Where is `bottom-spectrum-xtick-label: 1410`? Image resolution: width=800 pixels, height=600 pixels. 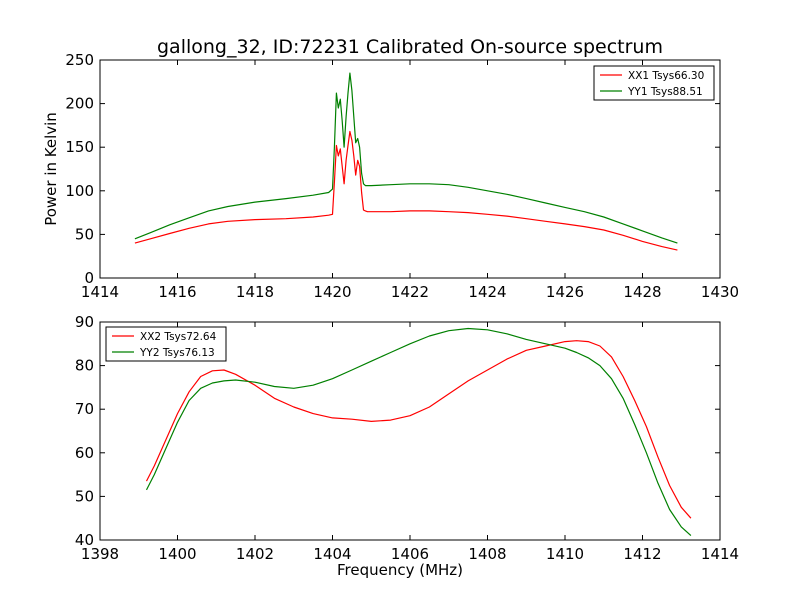 bottom-spectrum-xtick-label: 1410 is located at coordinates (565, 554).